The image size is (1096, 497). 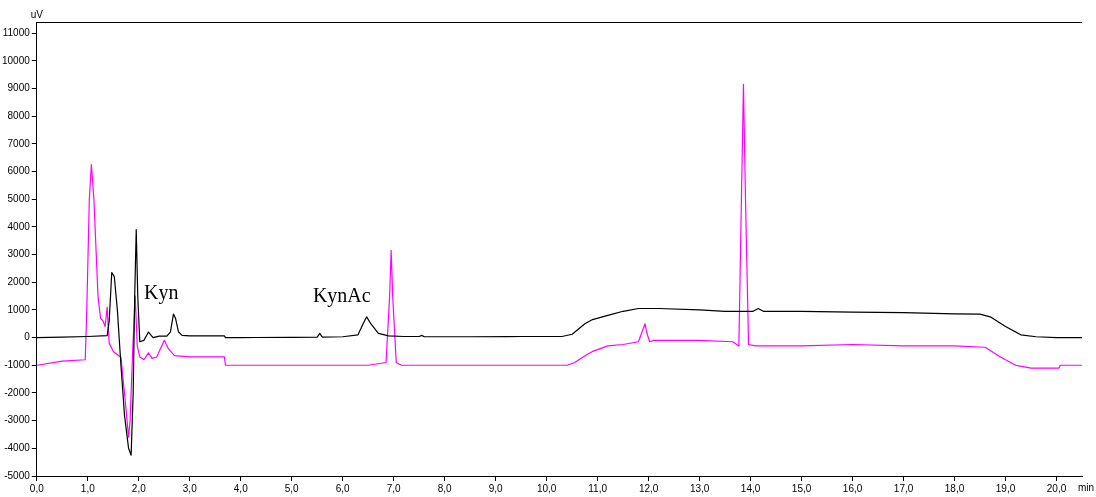 I want to click on y-tick-label: 5000, so click(x=19, y=198).